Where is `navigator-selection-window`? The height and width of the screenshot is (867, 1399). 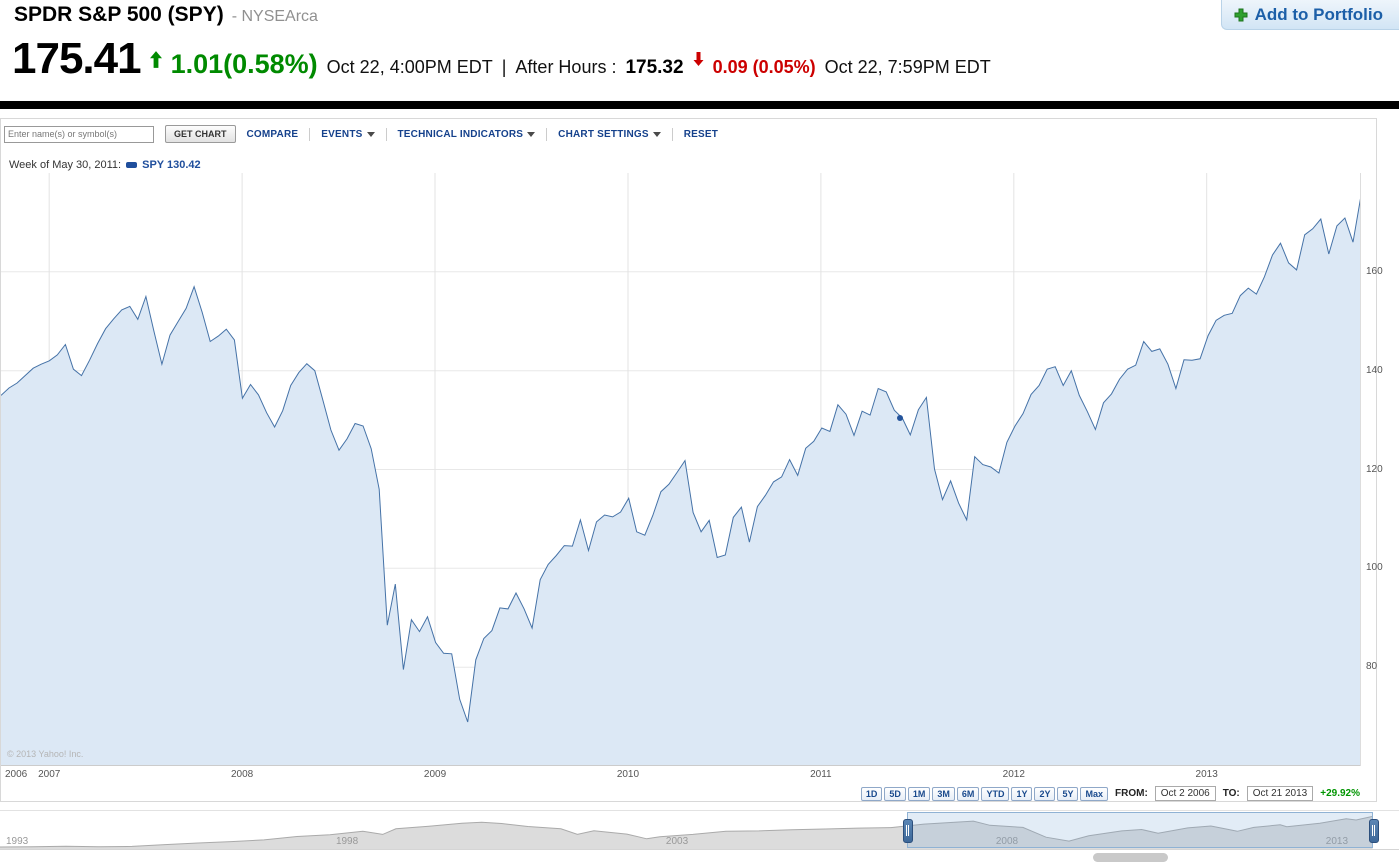 navigator-selection-window is located at coordinates (1140, 830).